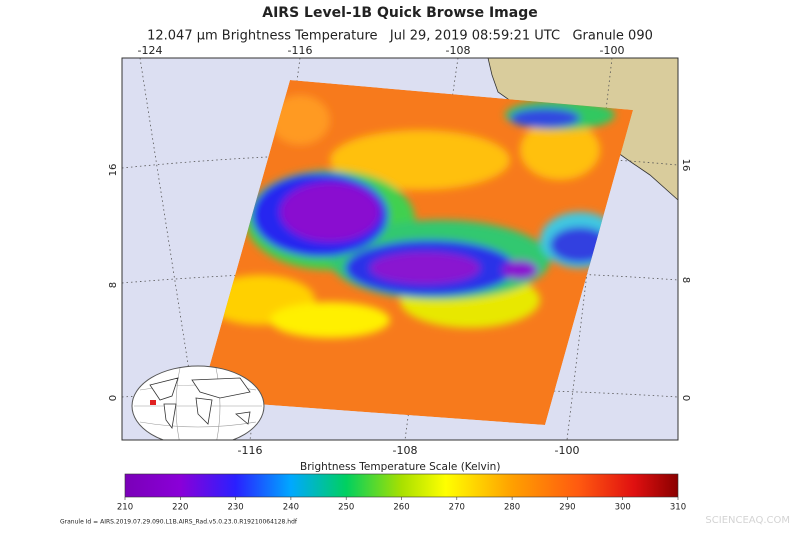 This screenshot has height=534, width=800. I want to click on colorbar-tick-label: 290, so click(567, 508).